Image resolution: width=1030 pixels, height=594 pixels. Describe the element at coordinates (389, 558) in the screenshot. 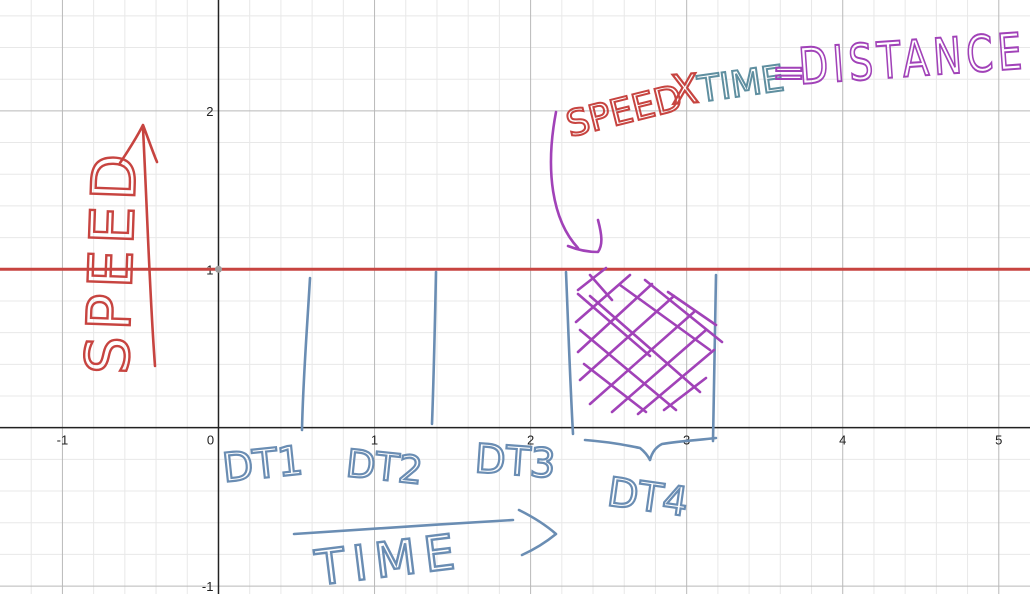

I see `x-axis-label-time: TIME` at that location.